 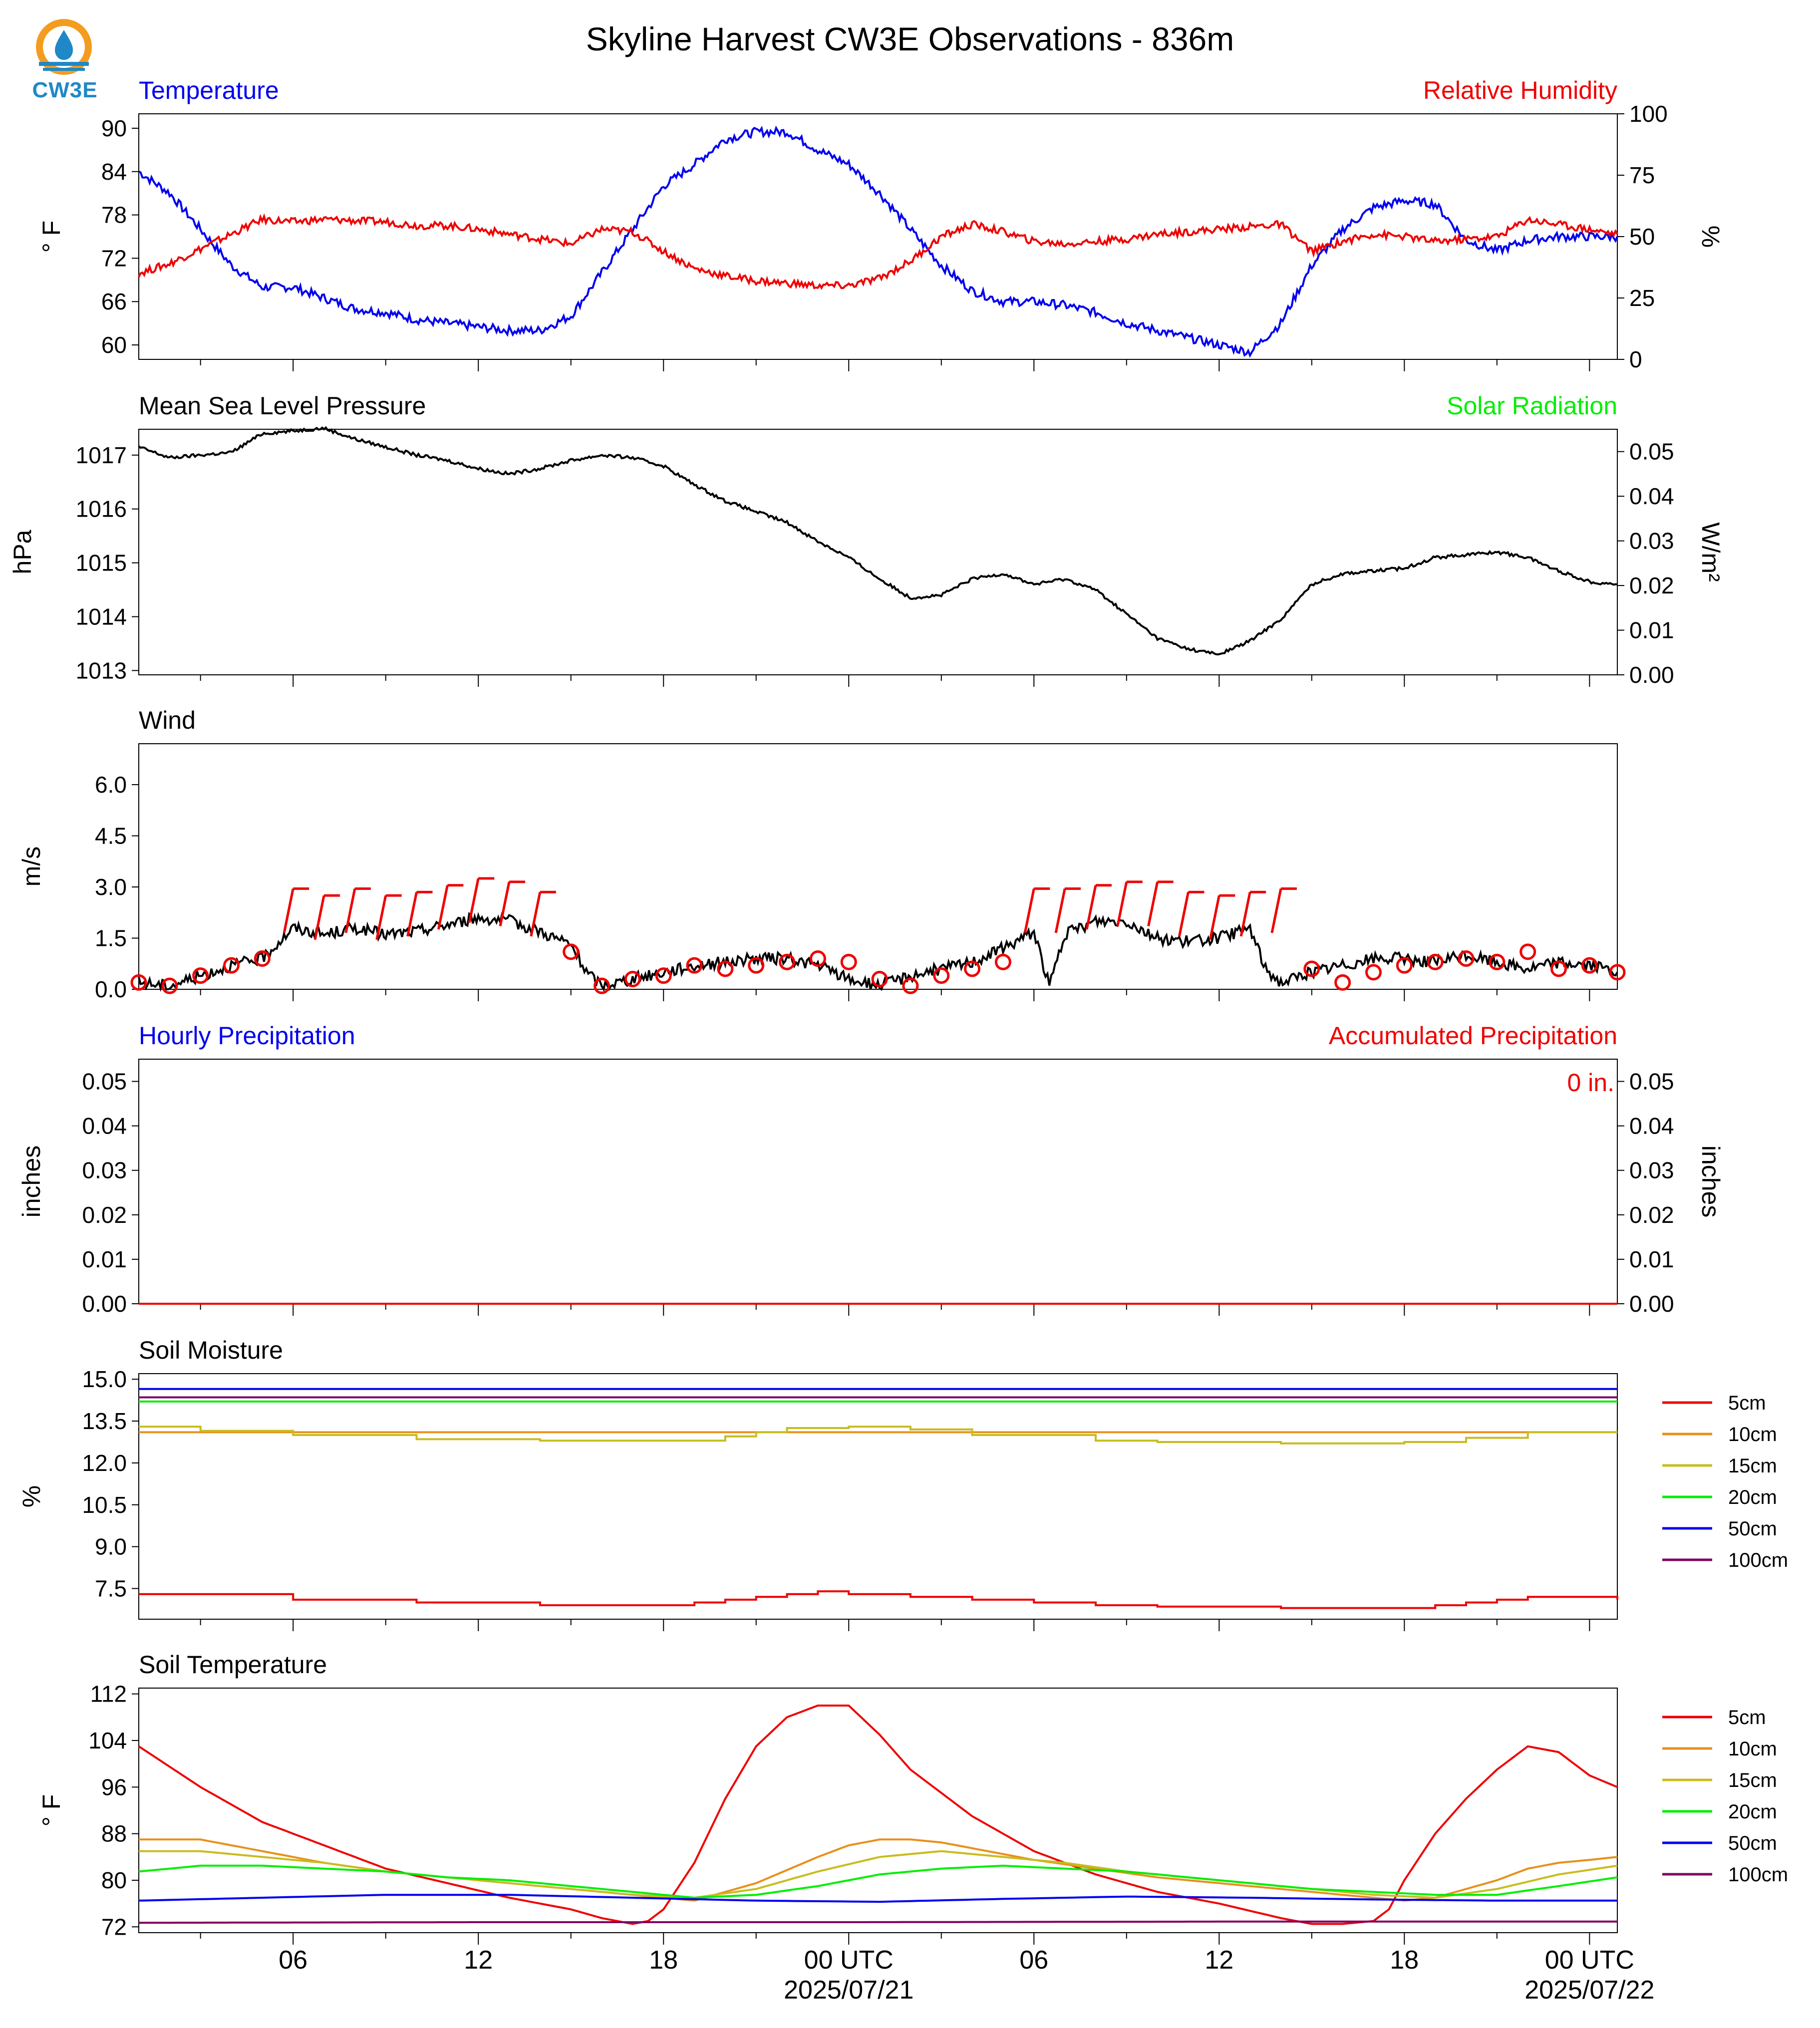 What do you see at coordinates (877, 1898) in the screenshot?
I see `series-line-50cm` at bounding box center [877, 1898].